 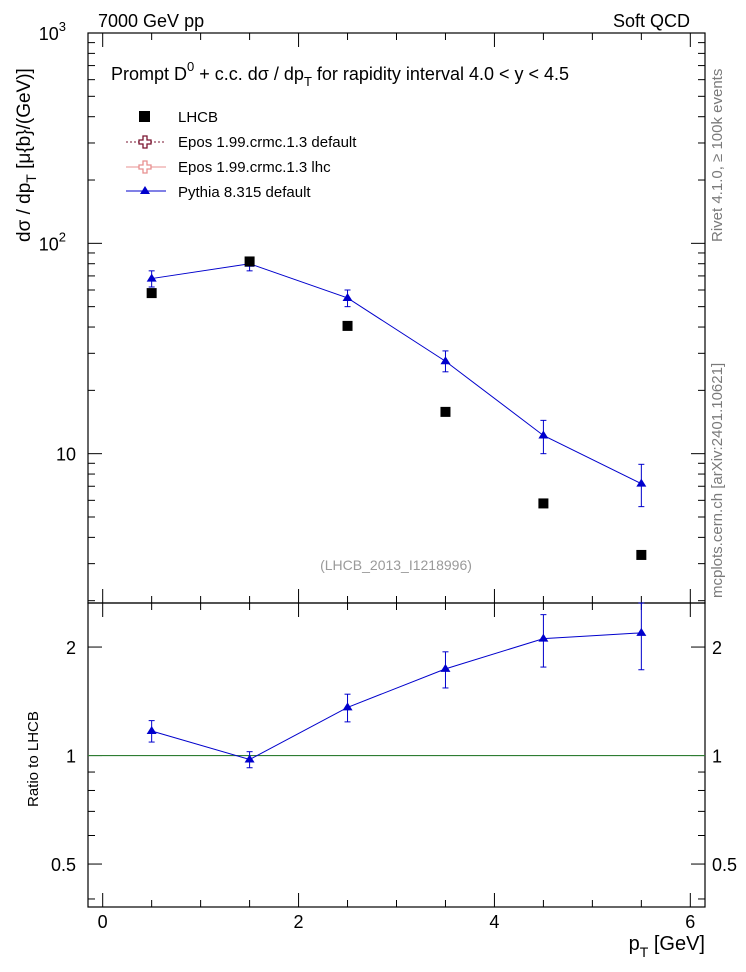 I want to click on header-right: Soft QCD, so click(x=651, y=21).